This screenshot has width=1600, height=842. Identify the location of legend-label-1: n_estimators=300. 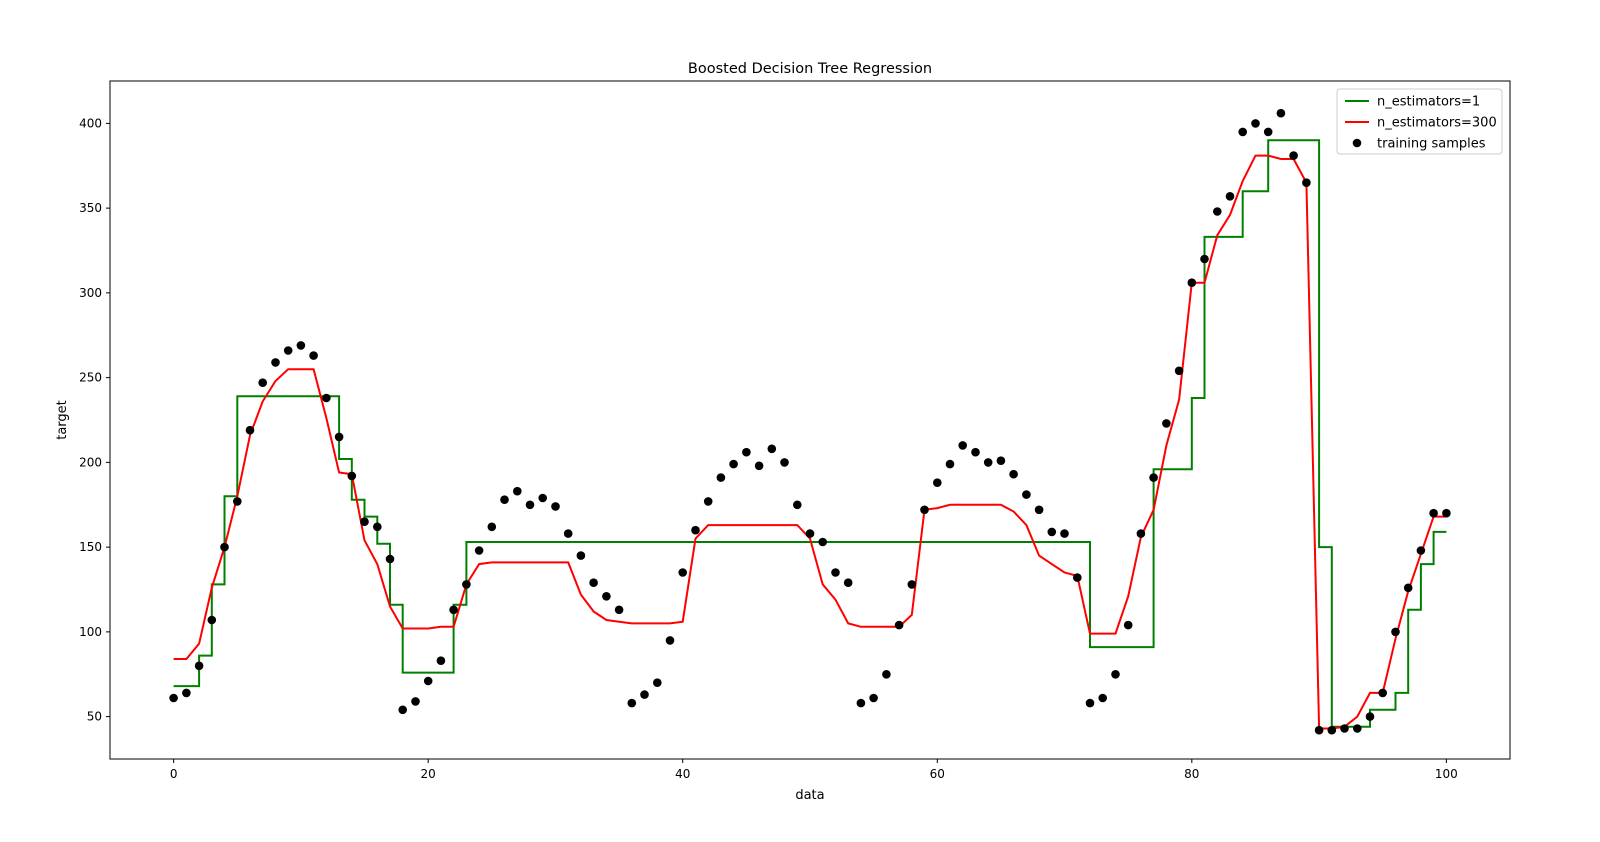
(1437, 123).